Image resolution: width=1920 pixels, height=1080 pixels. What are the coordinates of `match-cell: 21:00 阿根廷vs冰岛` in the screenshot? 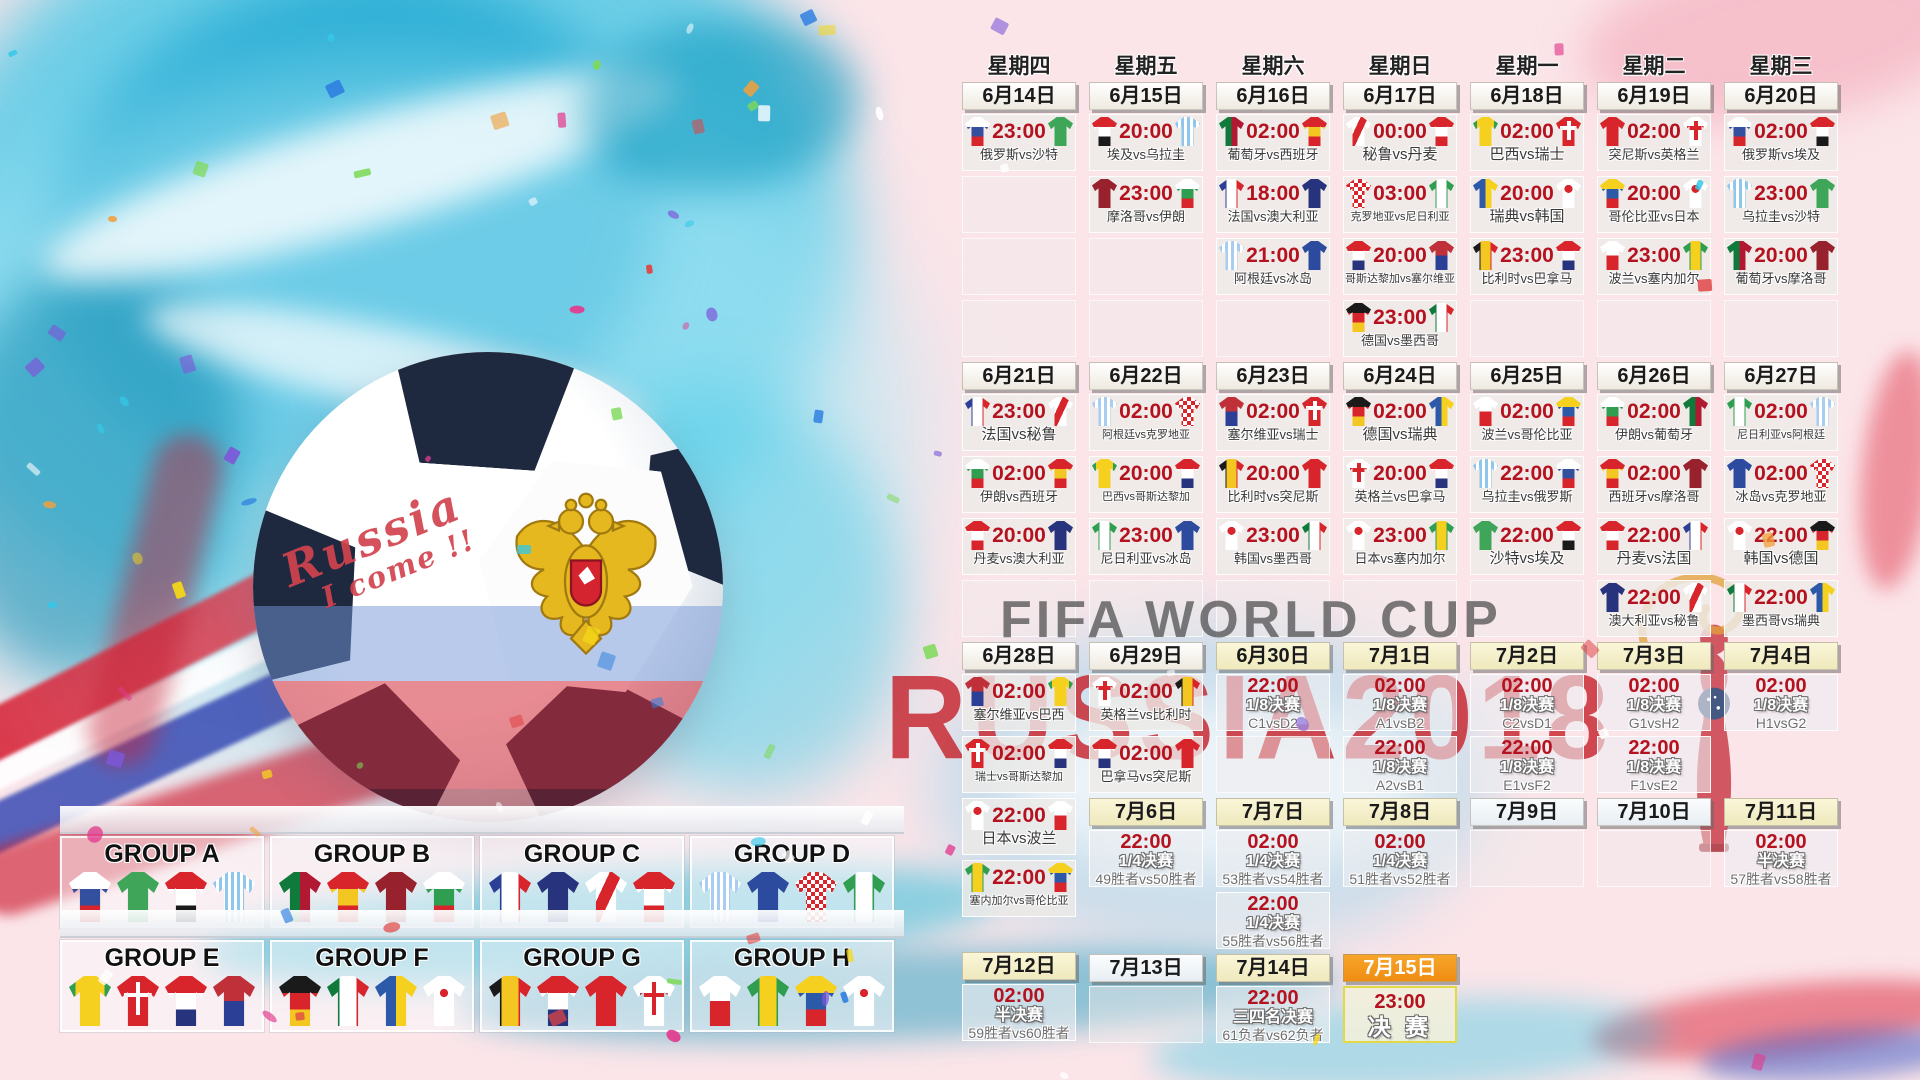 It's located at (1273, 266).